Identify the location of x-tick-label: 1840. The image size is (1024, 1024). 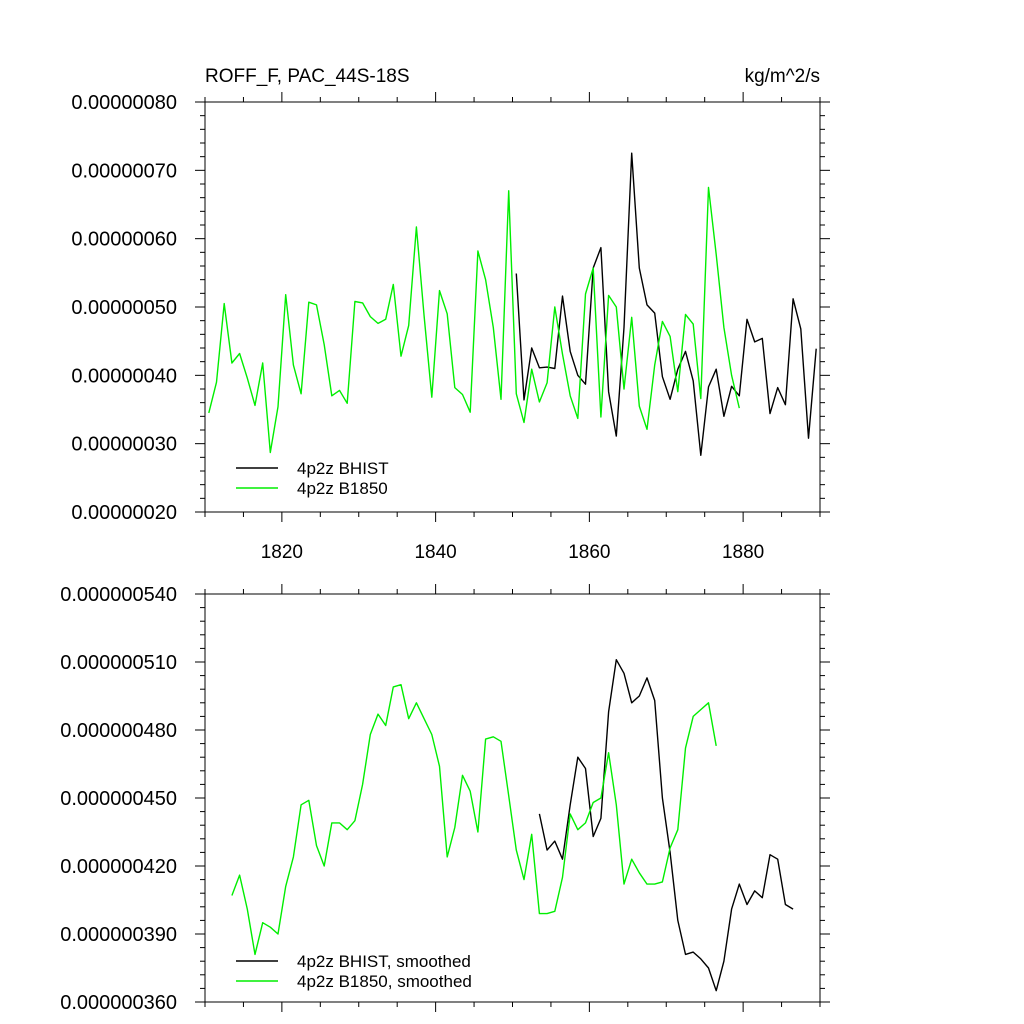
(435, 552).